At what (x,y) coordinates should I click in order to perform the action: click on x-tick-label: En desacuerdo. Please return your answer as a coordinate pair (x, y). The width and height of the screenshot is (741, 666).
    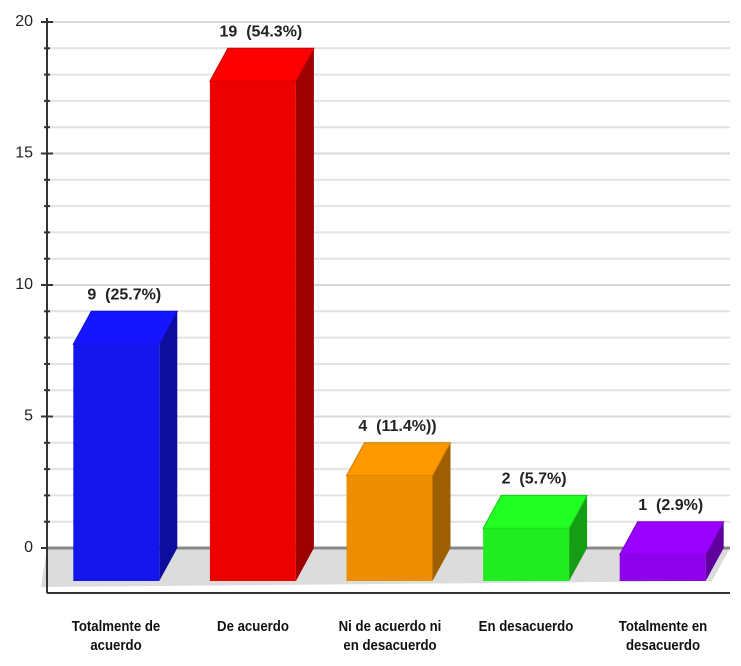
    Looking at the image, I should click on (526, 626).